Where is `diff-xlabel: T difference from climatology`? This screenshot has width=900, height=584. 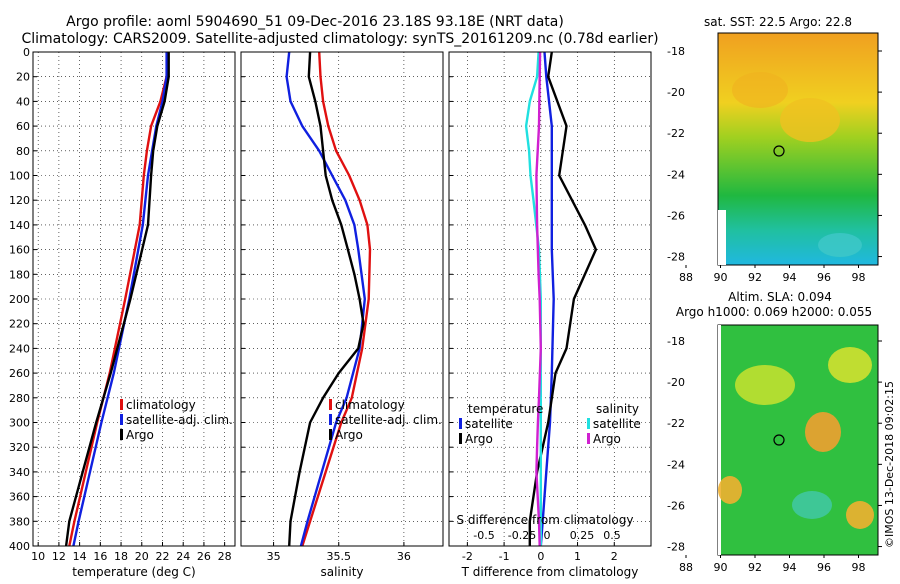 diff-xlabel: T difference from climatology is located at coordinates (550, 572).